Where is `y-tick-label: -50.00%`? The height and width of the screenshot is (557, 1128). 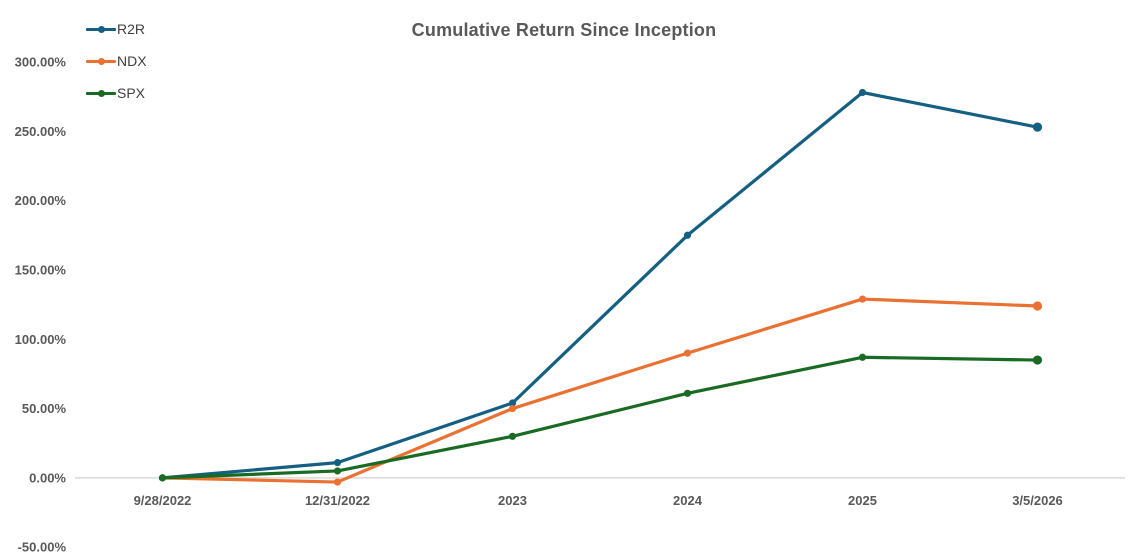 y-tick-label: -50.00% is located at coordinates (42, 547).